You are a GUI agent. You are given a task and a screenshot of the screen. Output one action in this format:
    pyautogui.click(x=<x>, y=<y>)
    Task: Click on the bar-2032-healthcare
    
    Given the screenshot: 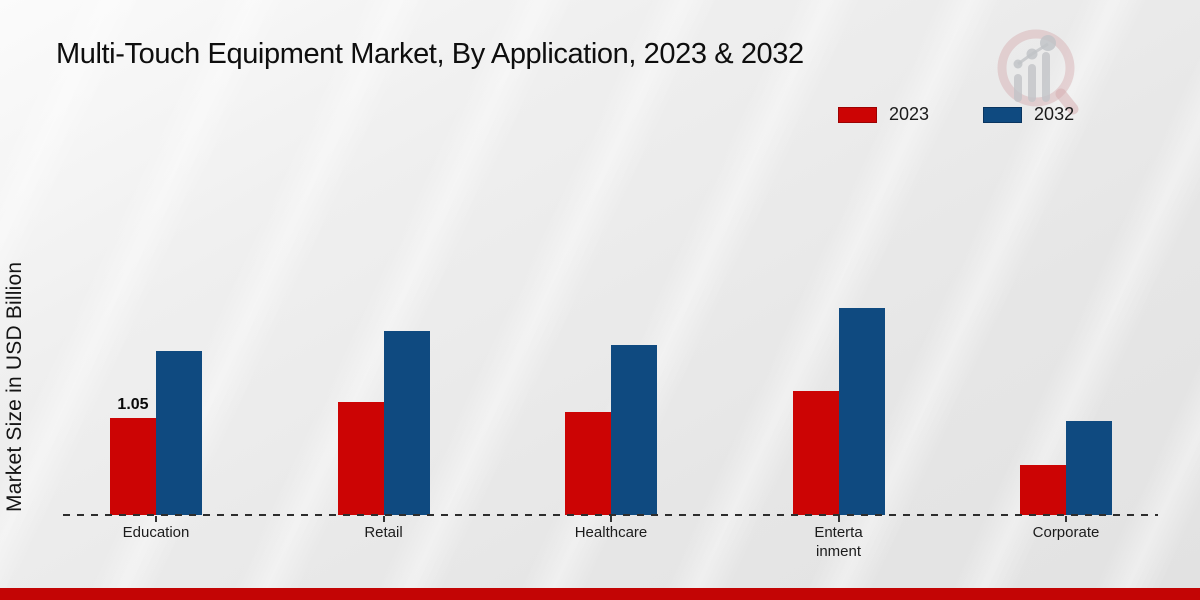 What is the action you would take?
    pyautogui.click(x=634, y=430)
    